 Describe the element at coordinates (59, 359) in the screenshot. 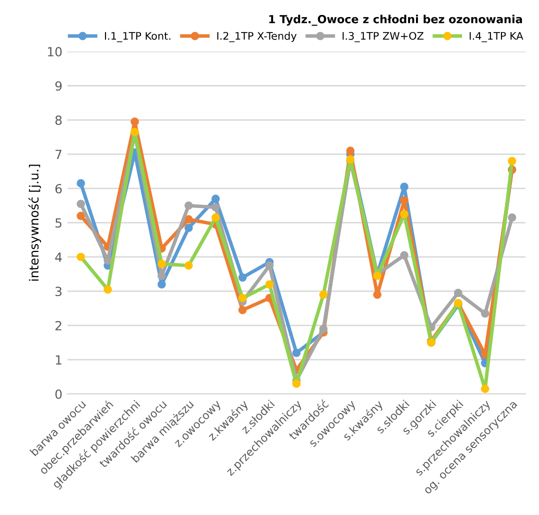

I see `y-tick-label: 1` at that location.